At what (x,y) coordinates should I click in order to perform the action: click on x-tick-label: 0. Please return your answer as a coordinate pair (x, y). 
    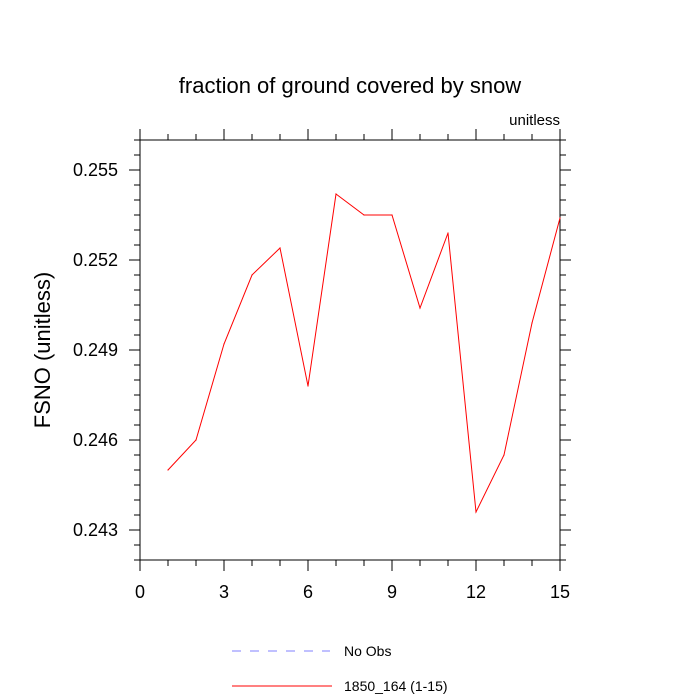
    Looking at the image, I should click on (140, 592).